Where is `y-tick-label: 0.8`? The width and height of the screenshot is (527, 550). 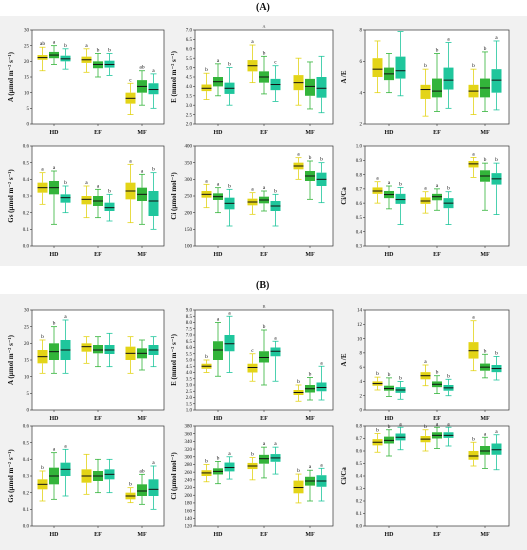 y-tick-label: 0.8 is located at coordinates (359, 427).